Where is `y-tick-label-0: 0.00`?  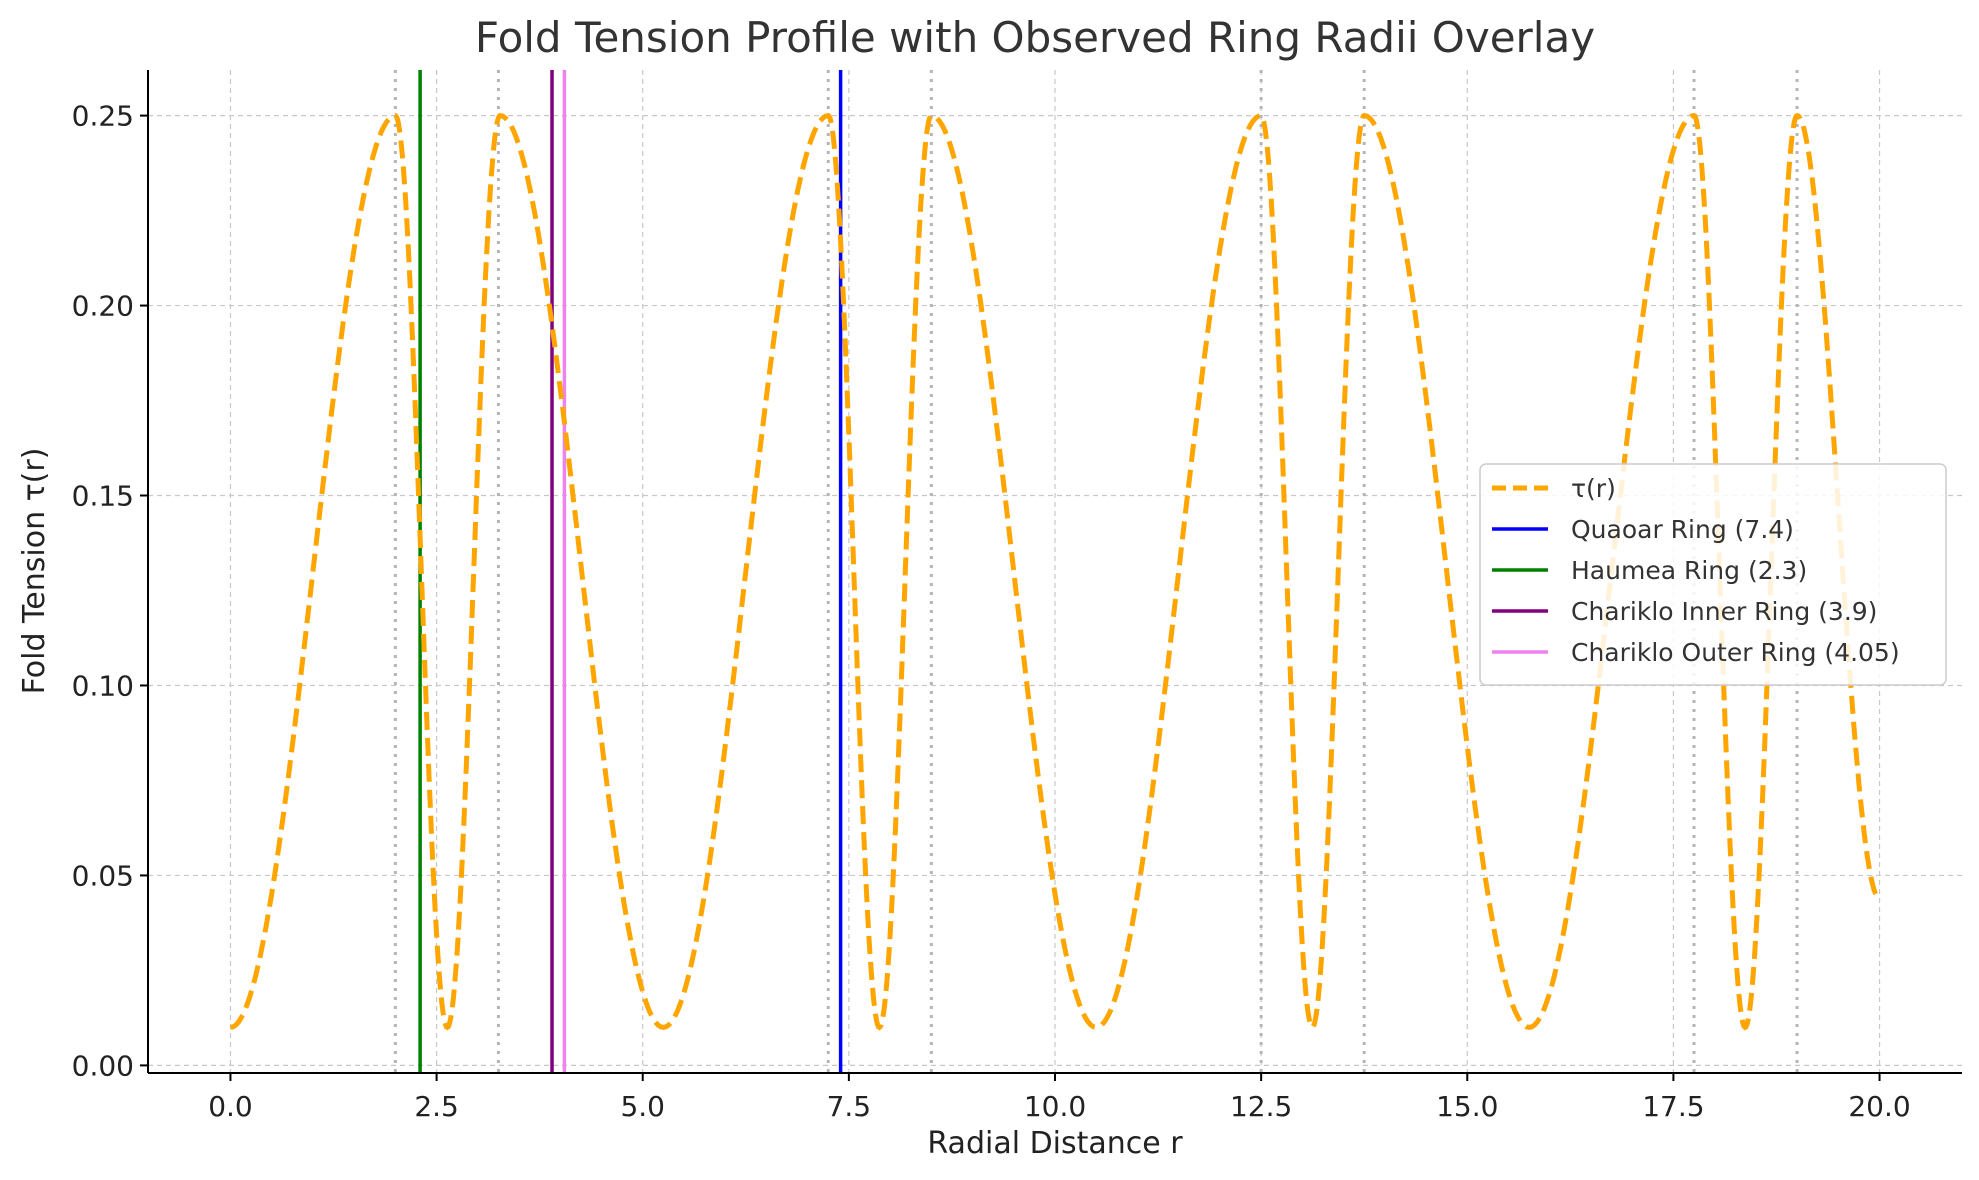
y-tick-label-0: 0.00 is located at coordinates (103, 1065).